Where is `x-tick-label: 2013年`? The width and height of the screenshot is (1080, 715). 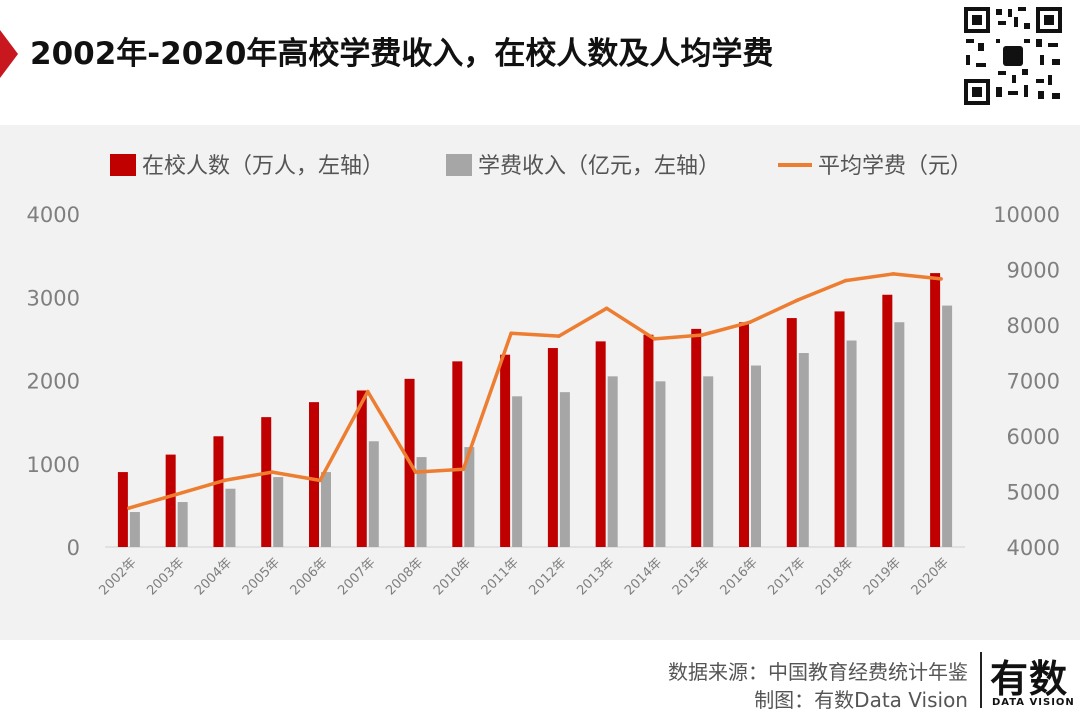 x-tick-label: 2013年 is located at coordinates (595, 576).